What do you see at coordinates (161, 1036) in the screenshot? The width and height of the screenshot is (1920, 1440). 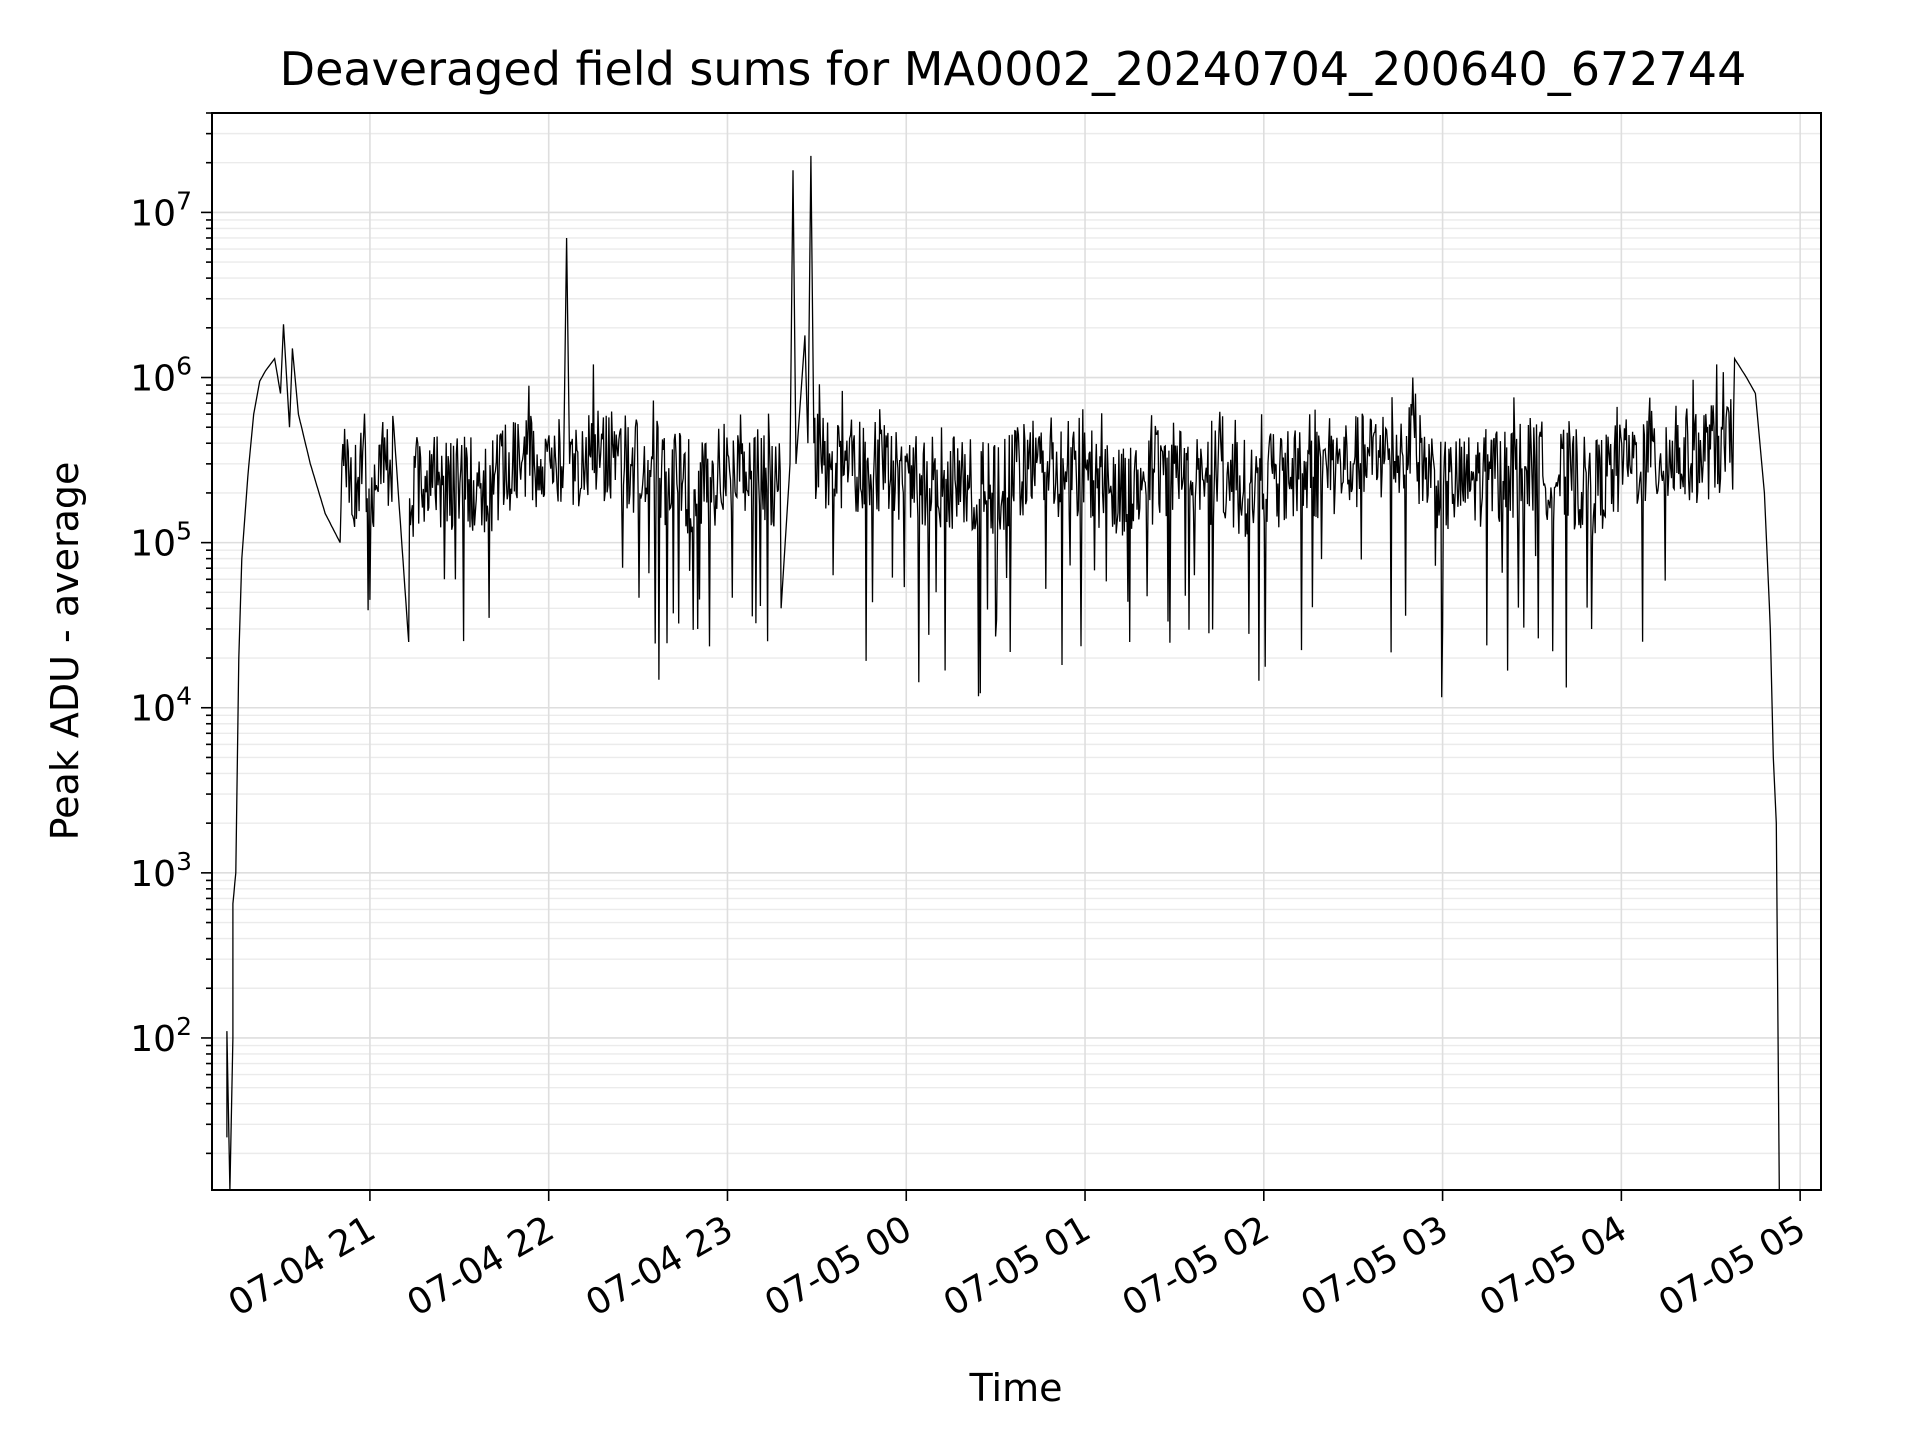 I see `y-tick-label: 10²` at bounding box center [161, 1036].